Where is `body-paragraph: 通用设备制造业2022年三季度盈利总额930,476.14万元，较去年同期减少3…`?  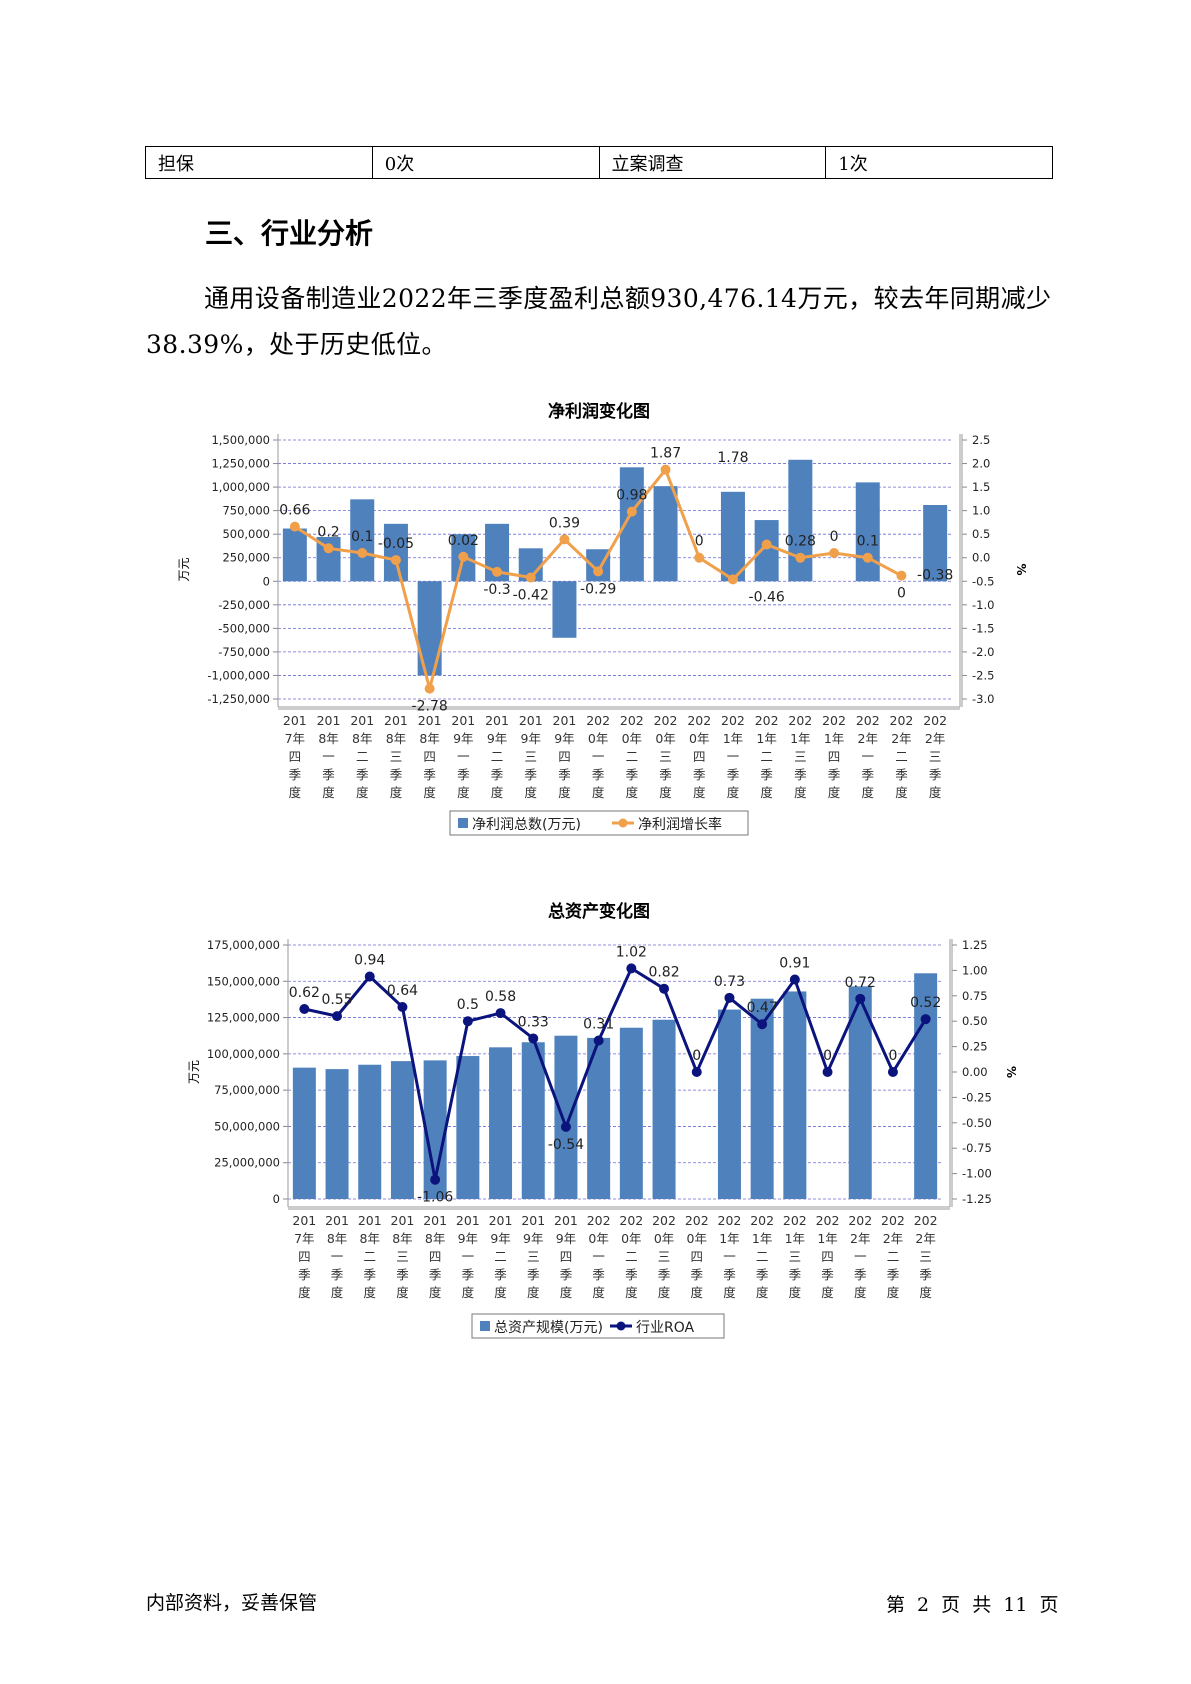
body-paragraph: 通用设备制造业2022年三季度盈利总额930,476.14万元，较去年同期减少3… is located at coordinates (599, 321).